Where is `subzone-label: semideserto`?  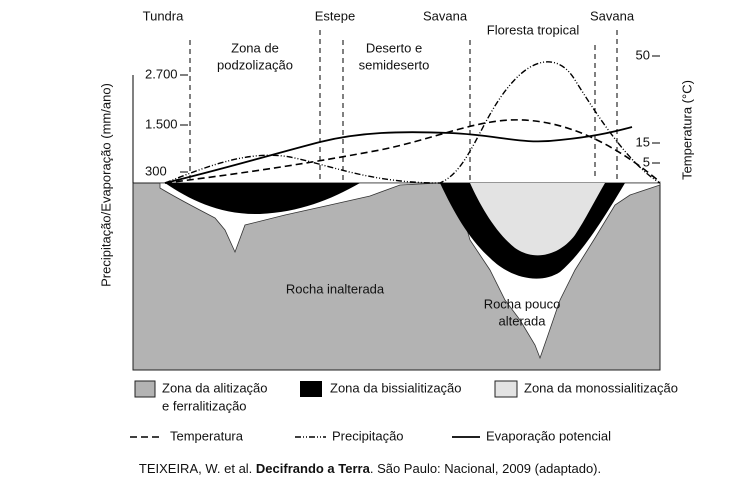
subzone-label: semideserto is located at coordinates (394, 64).